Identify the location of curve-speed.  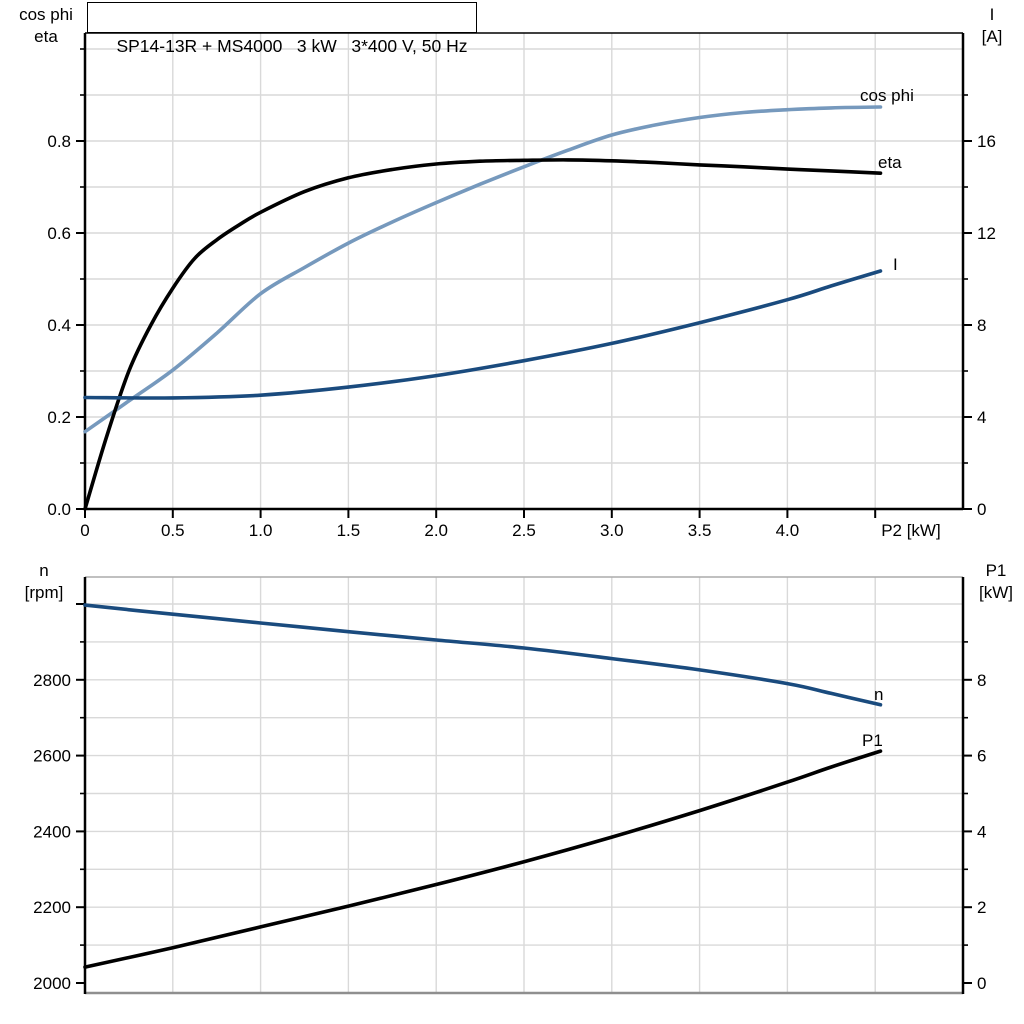
(483, 655).